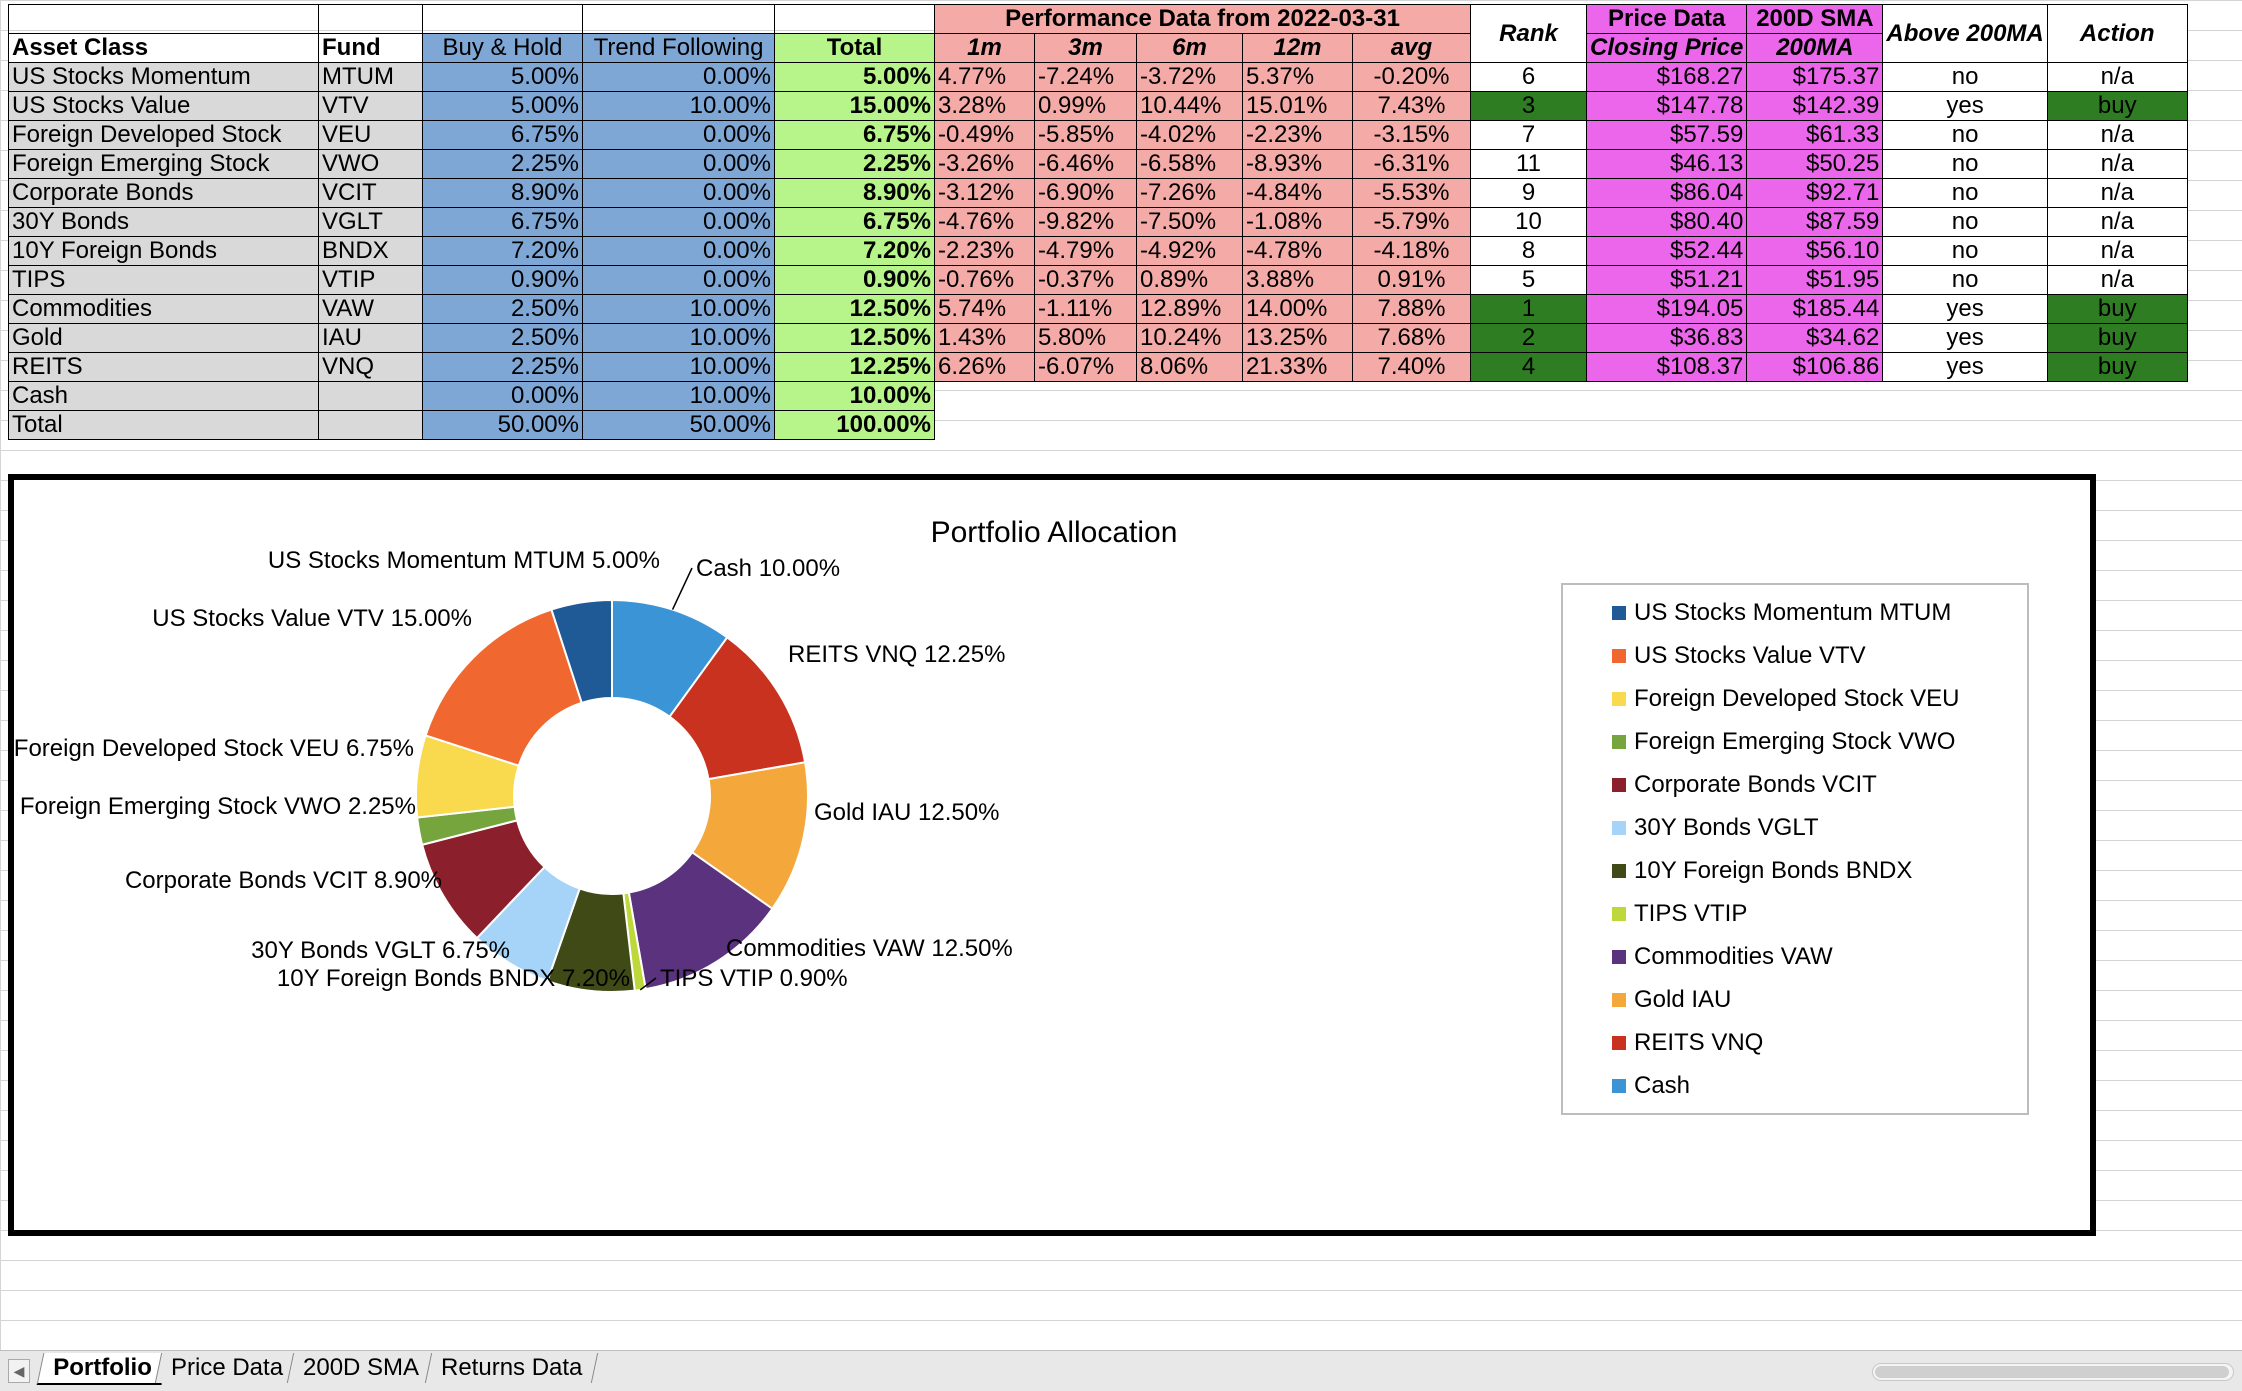  What do you see at coordinates (854, 280) in the screenshot?
I see `total-cell: 0.90%` at bounding box center [854, 280].